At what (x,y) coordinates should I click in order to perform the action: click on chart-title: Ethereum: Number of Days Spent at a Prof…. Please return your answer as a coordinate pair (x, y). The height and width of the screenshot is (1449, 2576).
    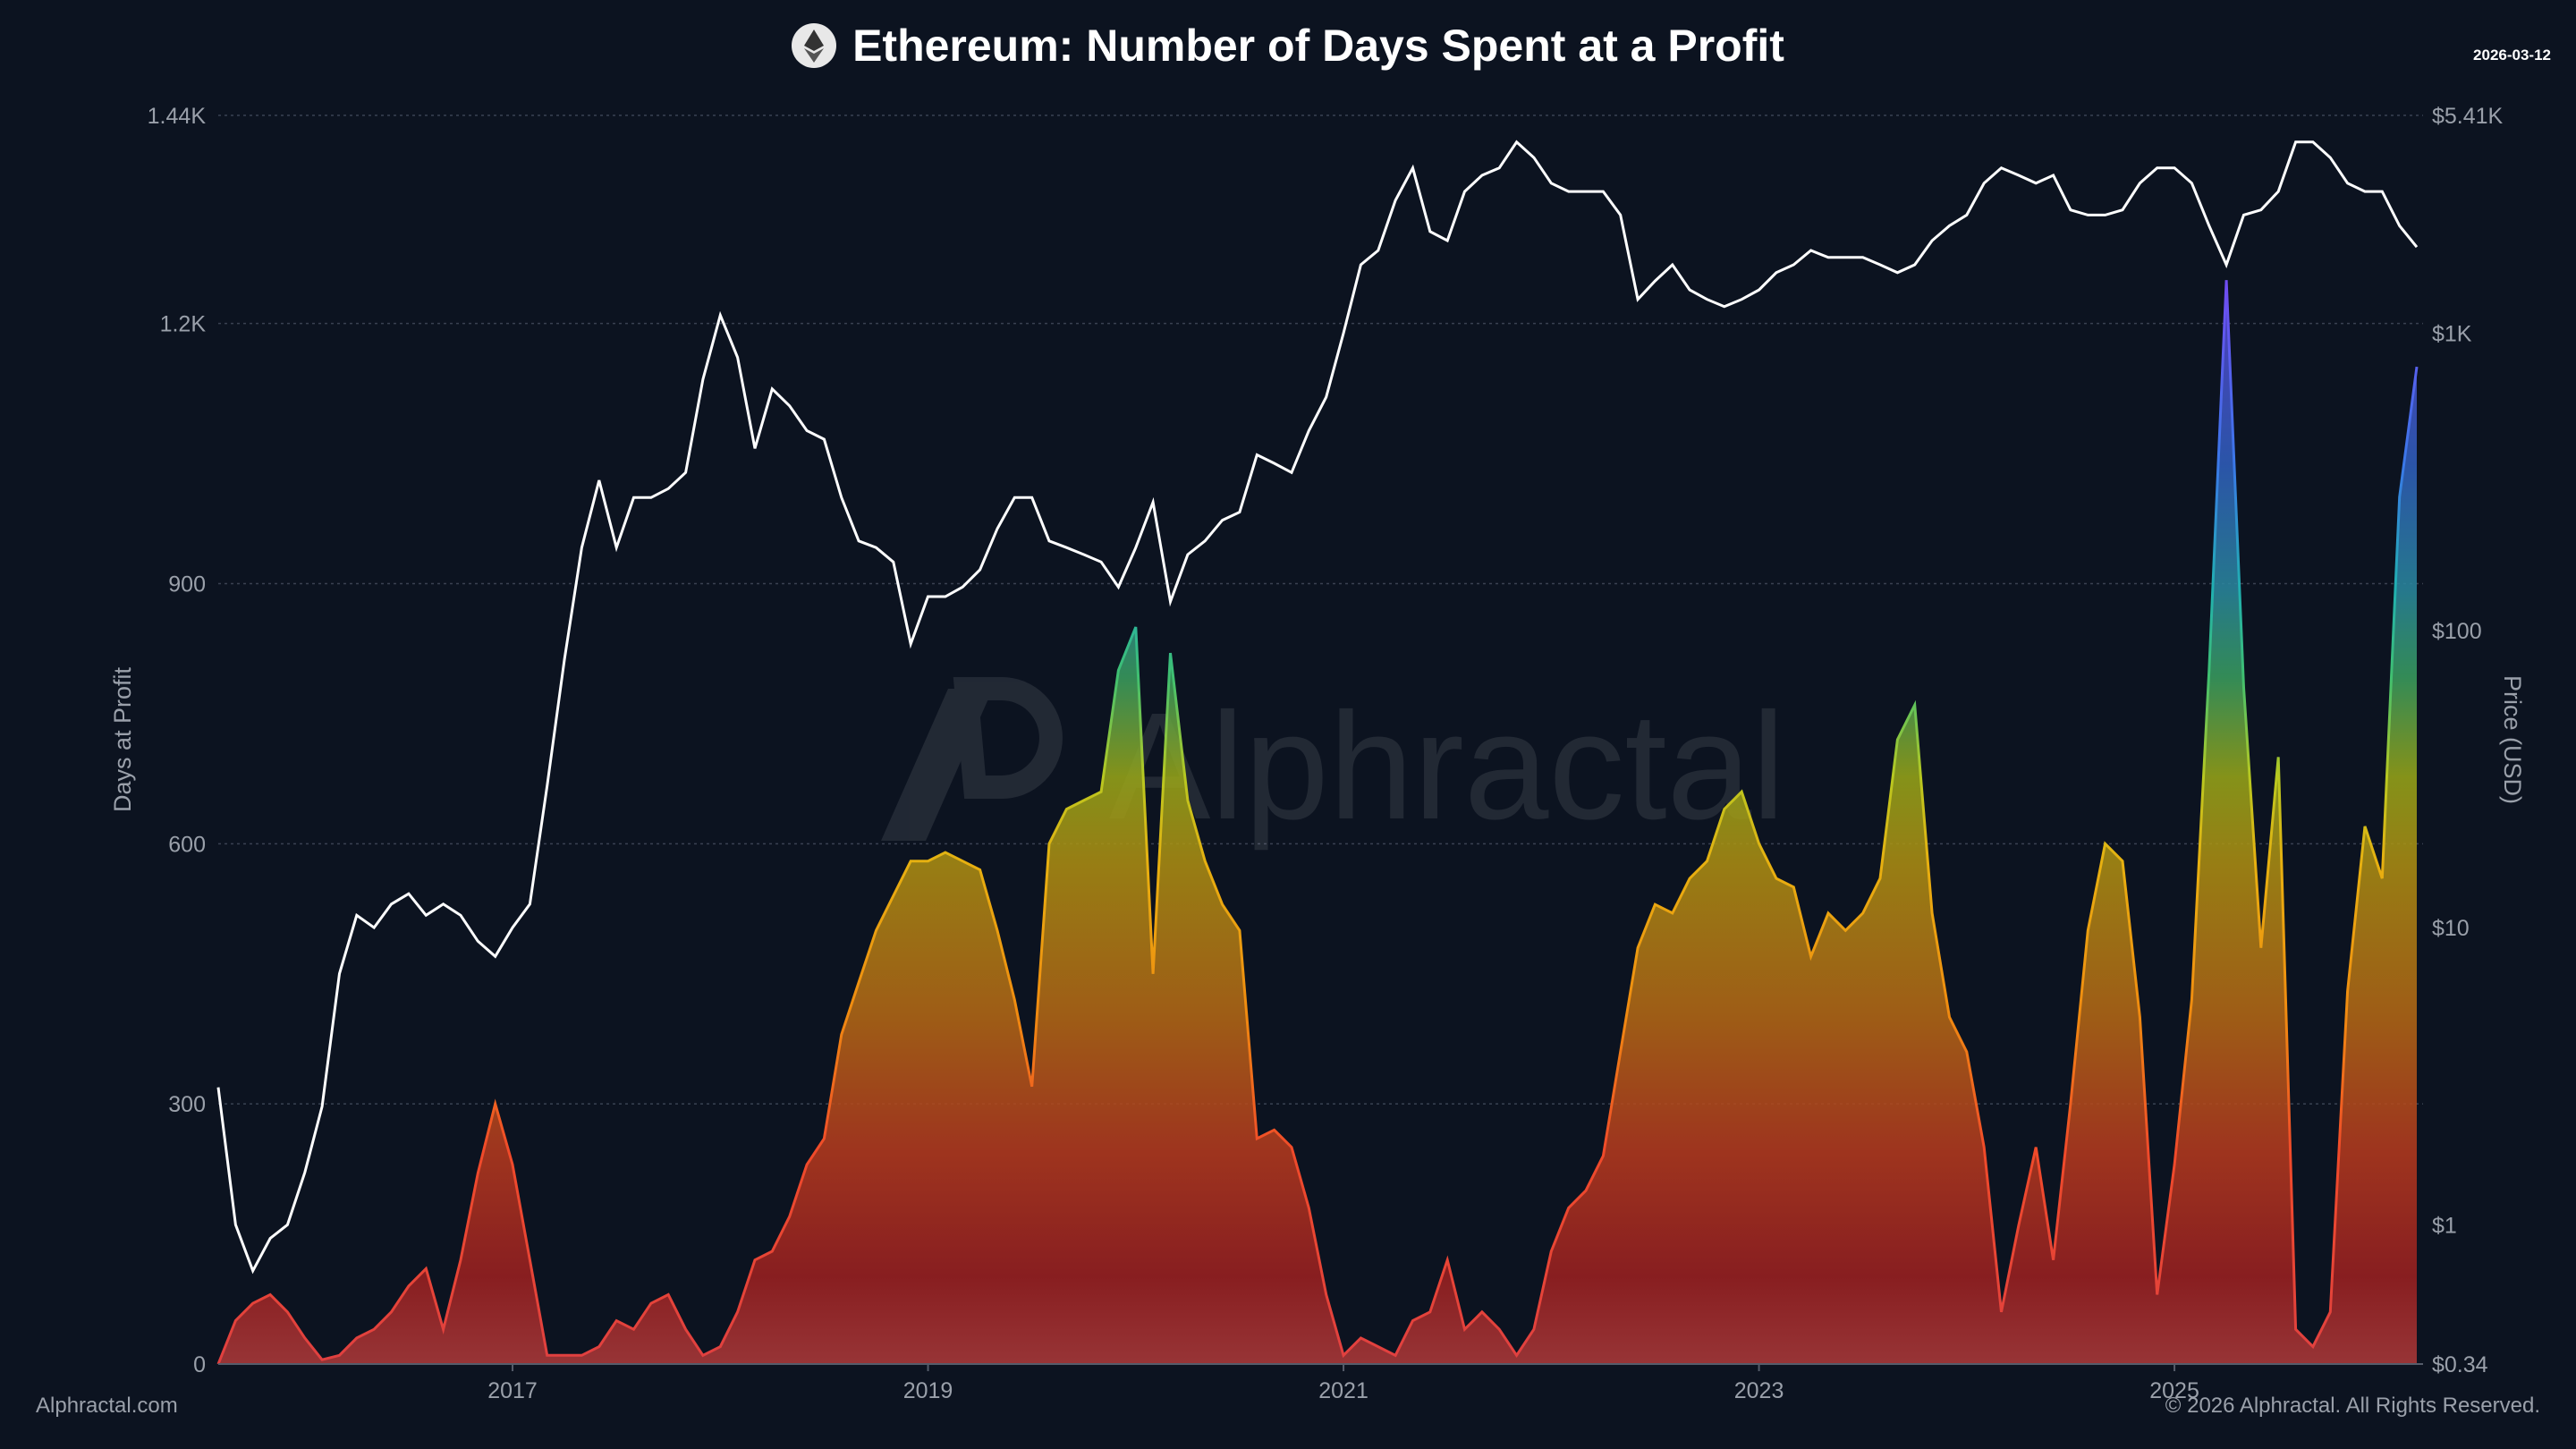
    Looking at the image, I should click on (1288, 46).